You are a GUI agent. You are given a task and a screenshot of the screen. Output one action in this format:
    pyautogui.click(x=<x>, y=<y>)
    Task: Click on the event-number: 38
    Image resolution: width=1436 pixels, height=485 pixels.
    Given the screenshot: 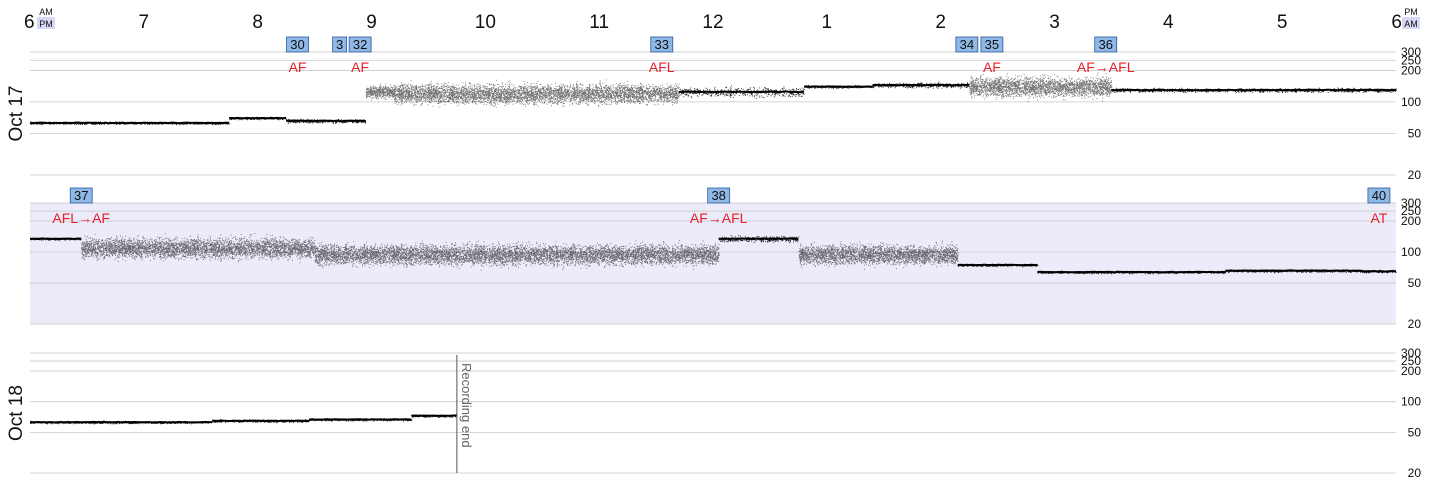 What is the action you would take?
    pyautogui.click(x=718, y=195)
    